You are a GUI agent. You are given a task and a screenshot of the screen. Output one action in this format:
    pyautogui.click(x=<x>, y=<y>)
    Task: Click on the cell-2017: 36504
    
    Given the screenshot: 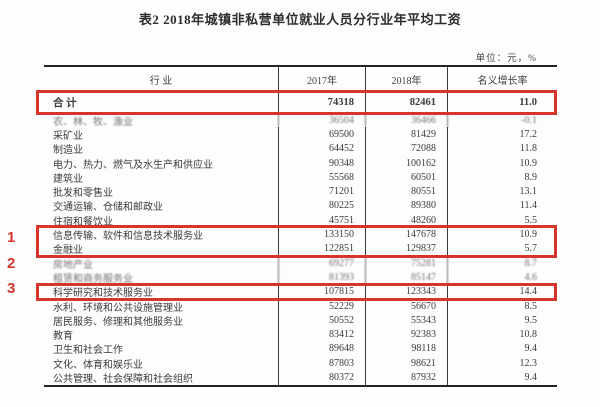 What is the action you would take?
    pyautogui.click(x=322, y=120)
    